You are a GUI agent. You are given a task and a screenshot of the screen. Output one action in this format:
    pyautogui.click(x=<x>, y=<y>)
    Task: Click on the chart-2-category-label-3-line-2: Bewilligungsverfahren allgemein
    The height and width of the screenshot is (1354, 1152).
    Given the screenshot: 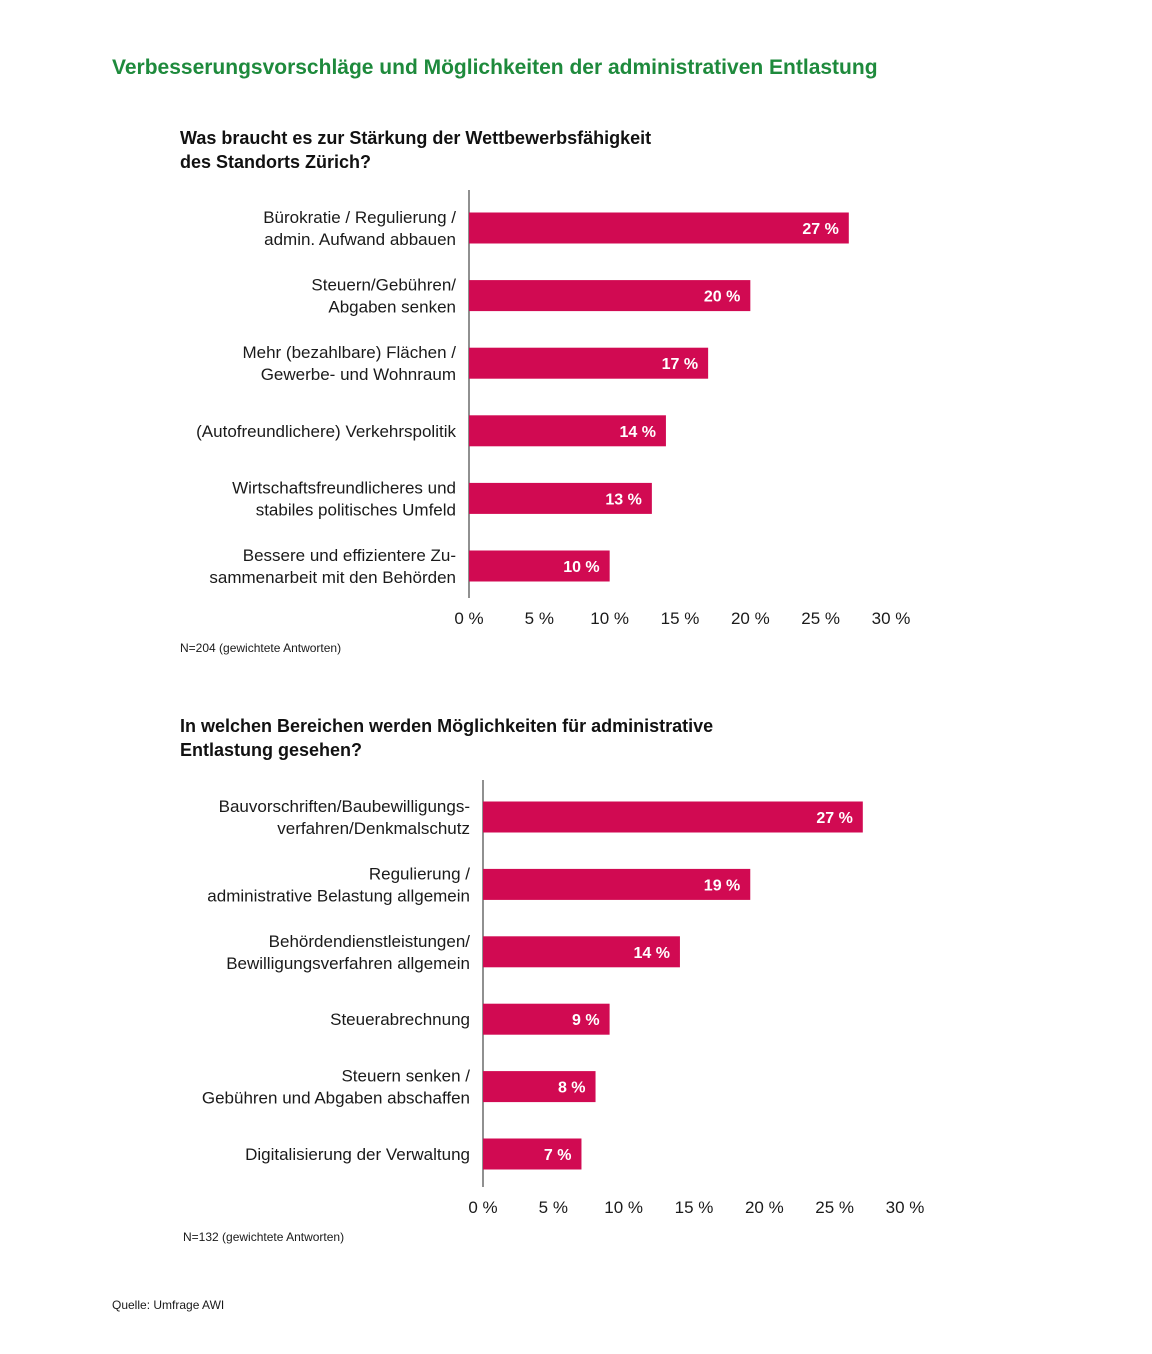 What is the action you would take?
    pyautogui.click(x=348, y=963)
    